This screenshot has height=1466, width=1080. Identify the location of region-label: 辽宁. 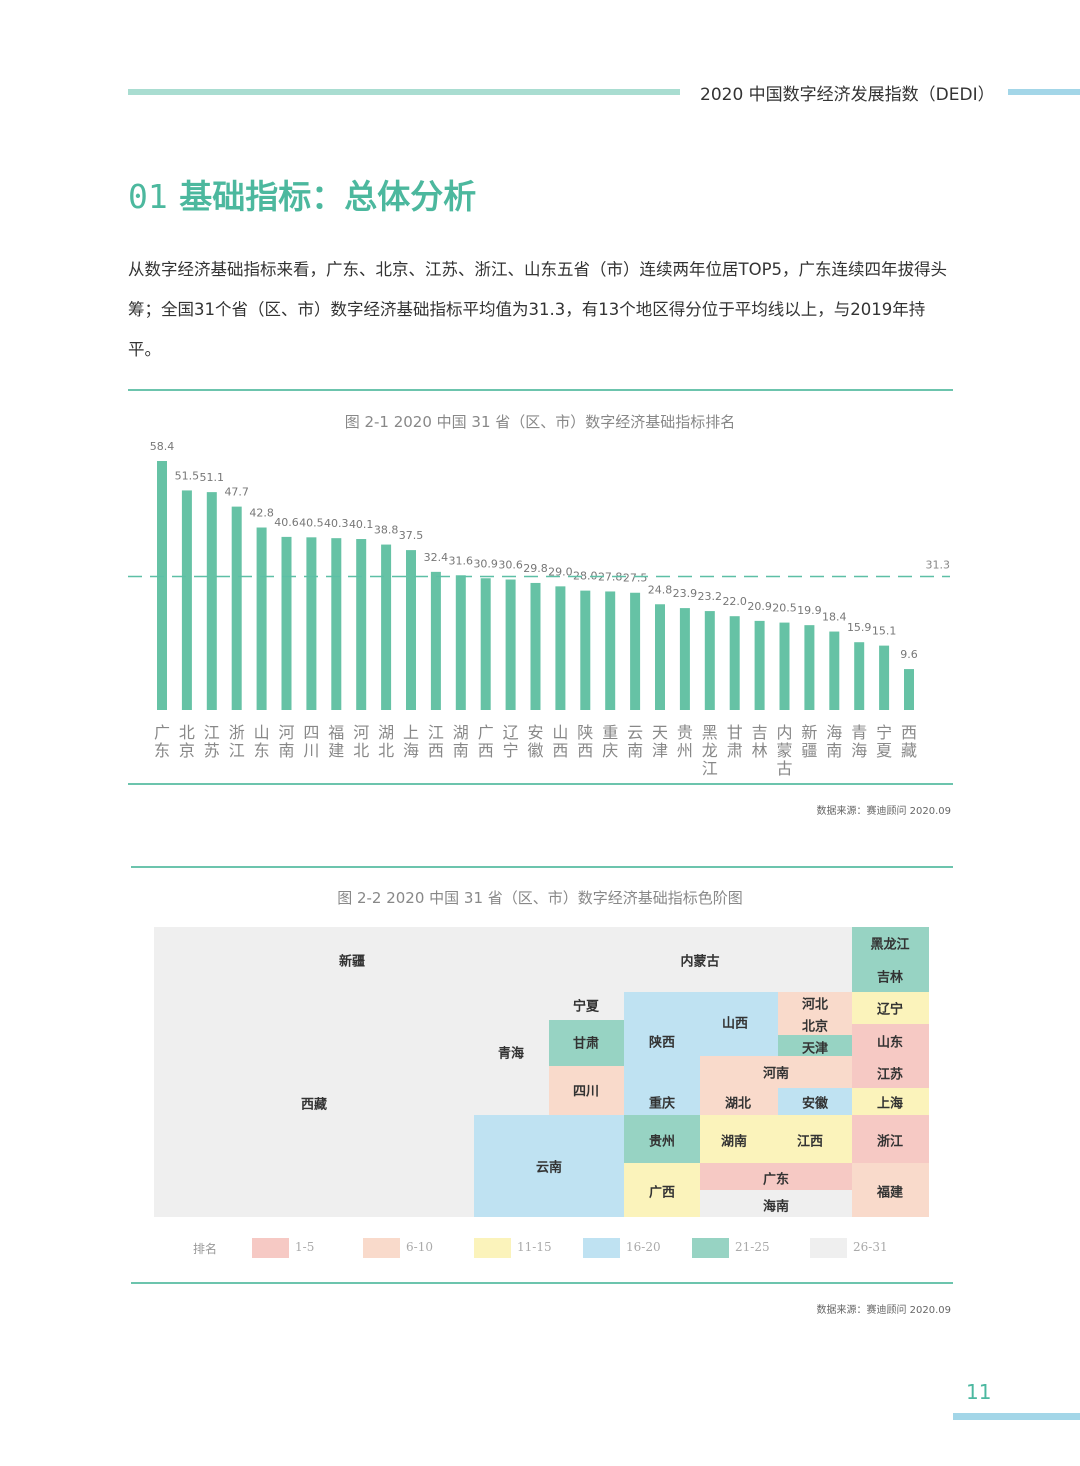
(890, 1010).